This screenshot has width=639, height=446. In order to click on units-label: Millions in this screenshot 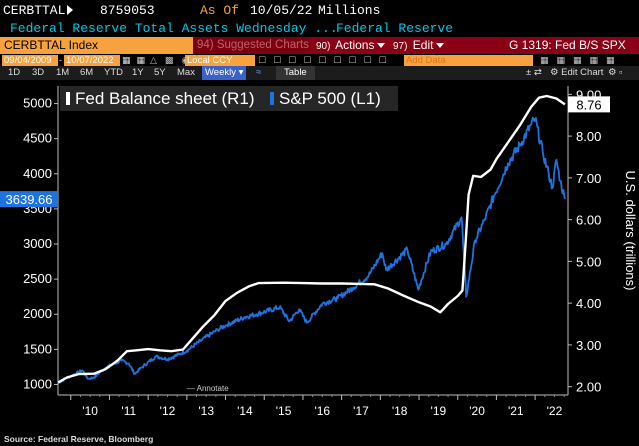, I will do `click(349, 10)`.